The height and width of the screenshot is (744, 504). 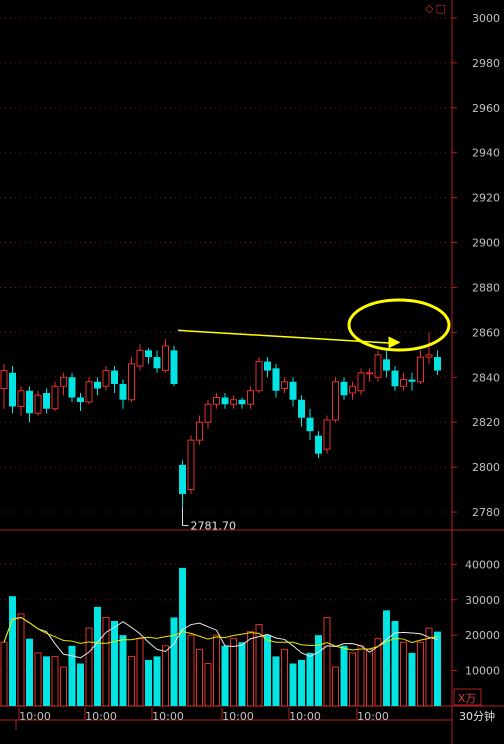 What do you see at coordinates (477, 716) in the screenshot?
I see `timeframe-label: 30分钟` at bounding box center [477, 716].